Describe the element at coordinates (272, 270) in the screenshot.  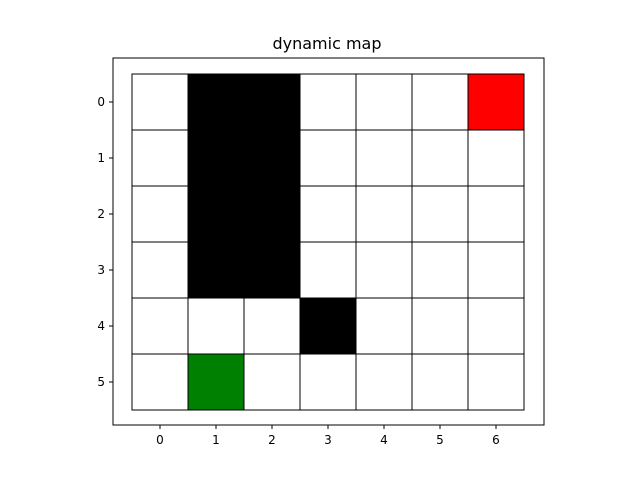
I see `grid-cell-obstacle-r3-c2` at that location.